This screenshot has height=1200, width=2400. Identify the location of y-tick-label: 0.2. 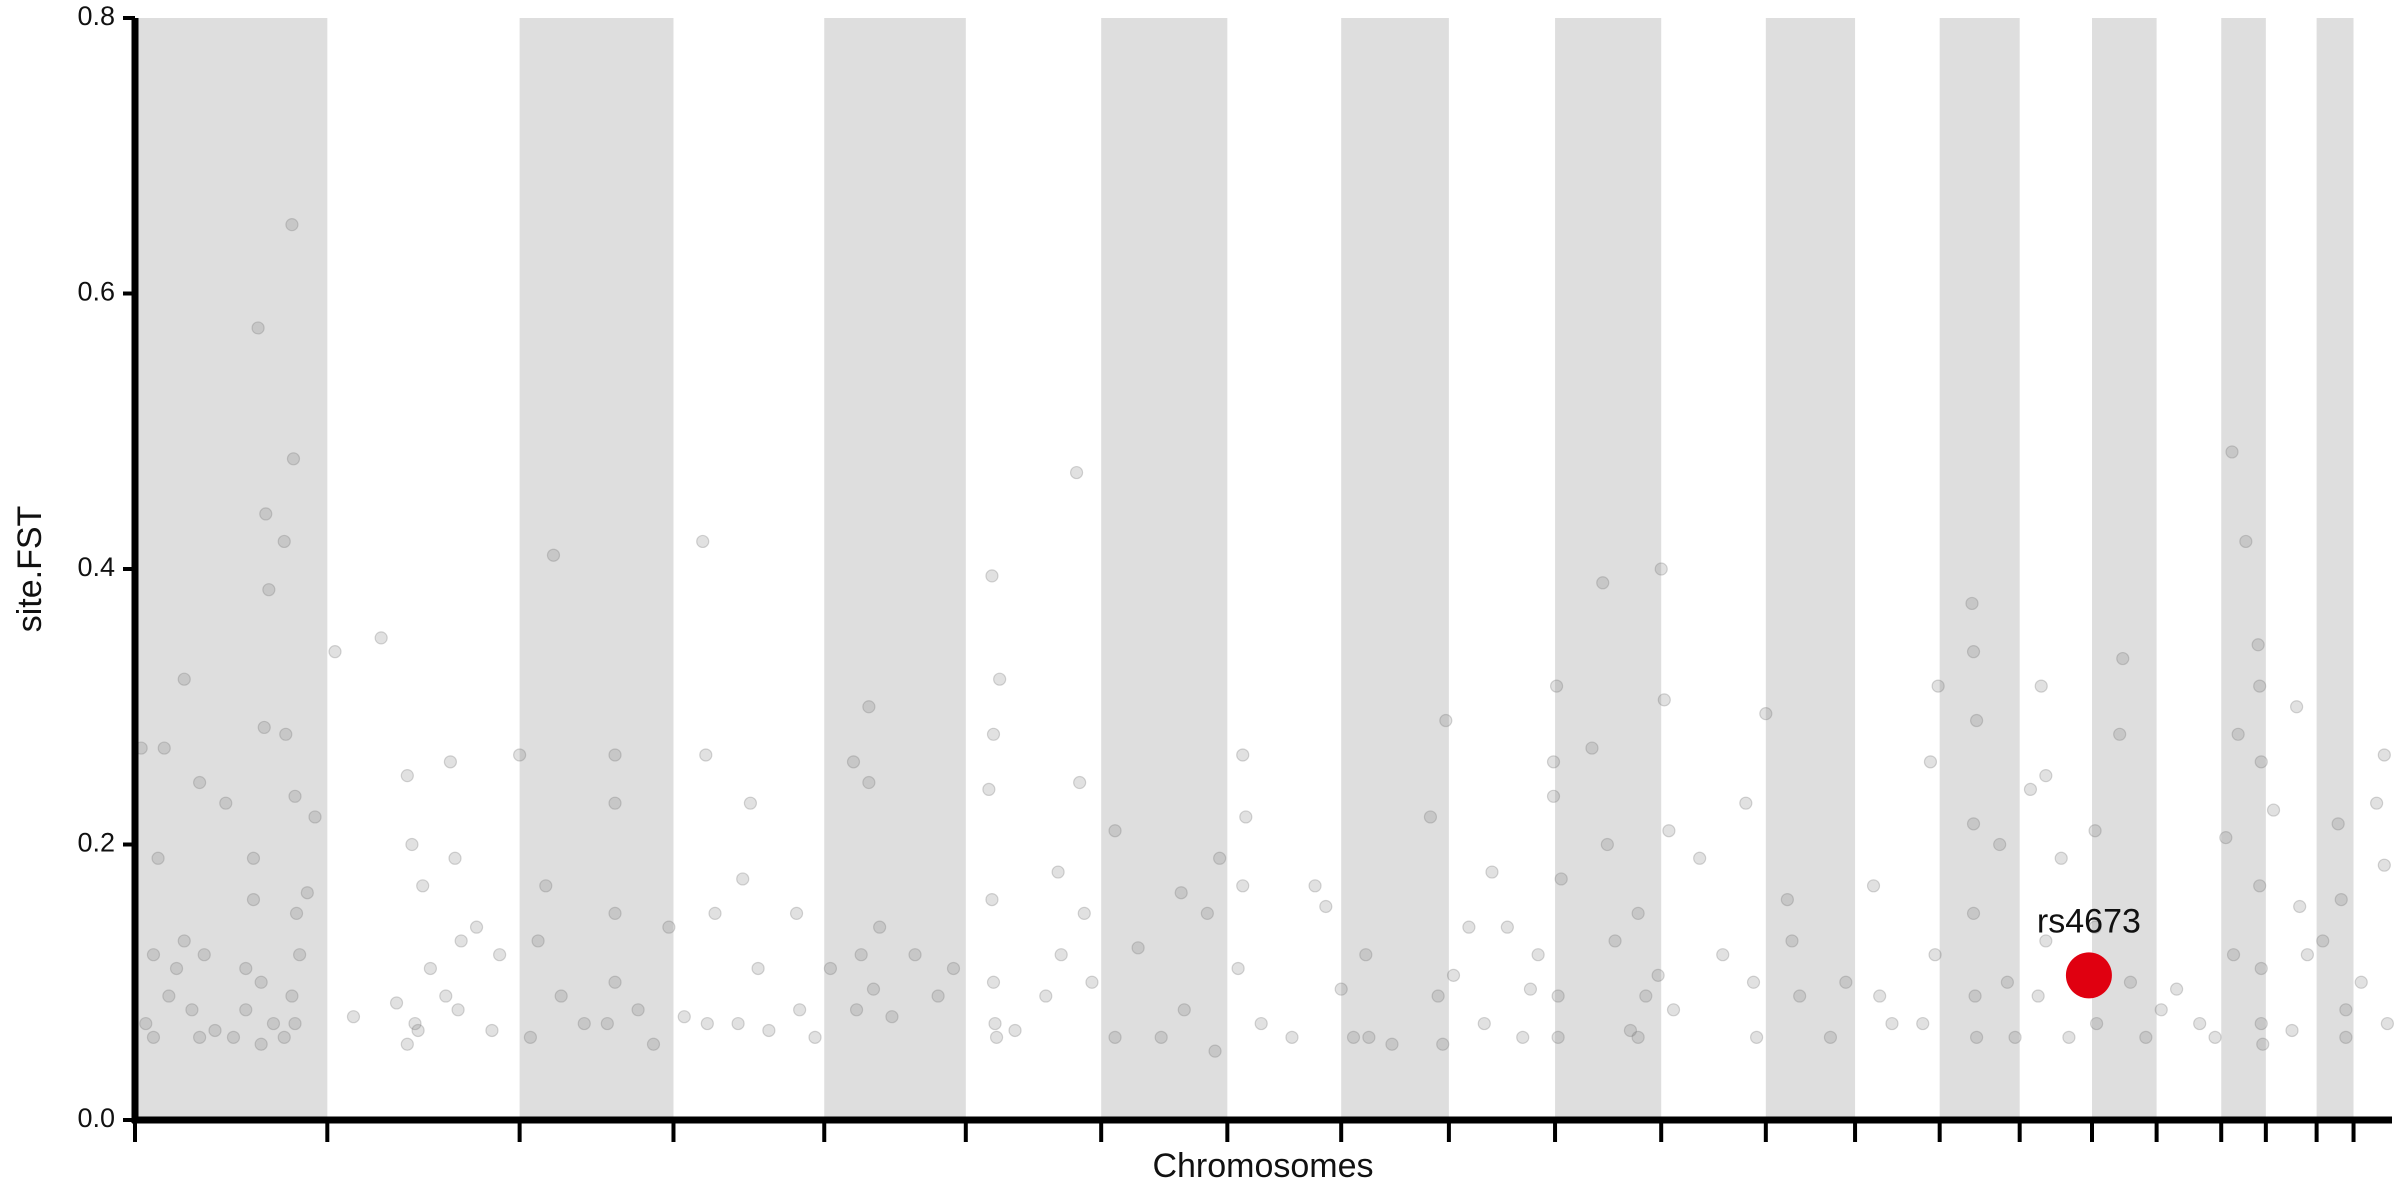
(96, 843).